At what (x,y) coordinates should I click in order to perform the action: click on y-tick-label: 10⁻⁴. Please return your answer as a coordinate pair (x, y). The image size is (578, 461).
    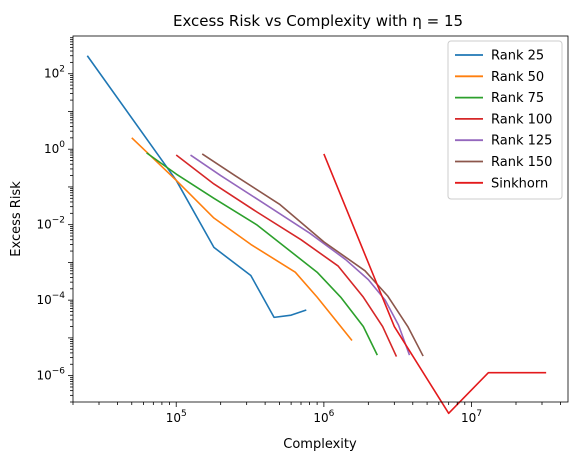
    Looking at the image, I should click on (50, 299).